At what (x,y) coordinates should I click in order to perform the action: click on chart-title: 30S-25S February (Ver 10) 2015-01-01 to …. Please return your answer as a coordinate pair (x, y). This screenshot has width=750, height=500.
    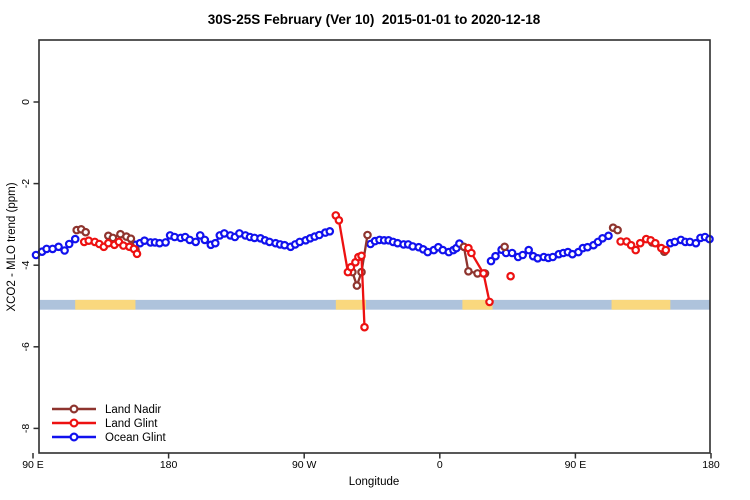
    Looking at the image, I should click on (374, 19).